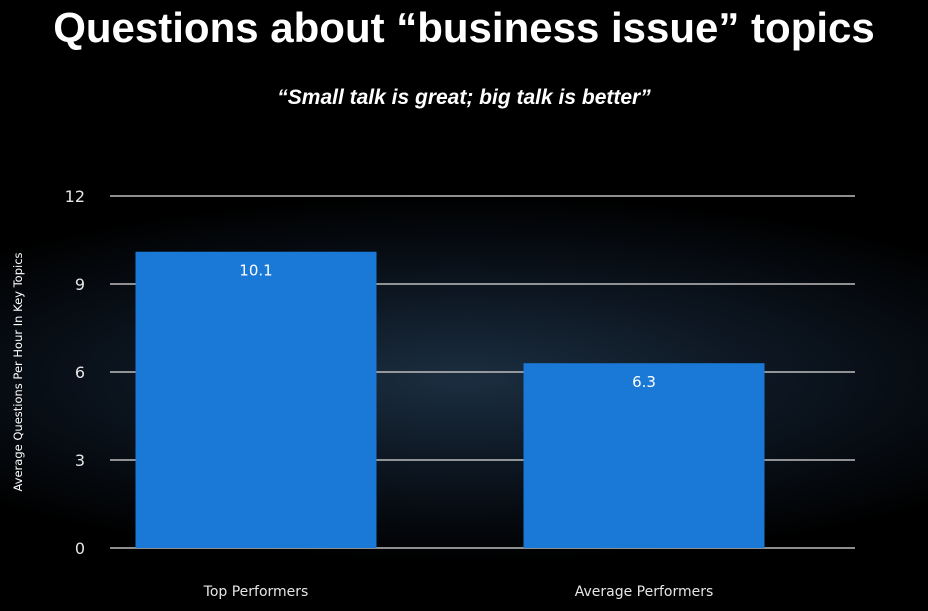 The width and height of the screenshot is (928, 611). What do you see at coordinates (464, 27) in the screenshot?
I see `chart-title: Questions about “business issue” topics` at bounding box center [464, 27].